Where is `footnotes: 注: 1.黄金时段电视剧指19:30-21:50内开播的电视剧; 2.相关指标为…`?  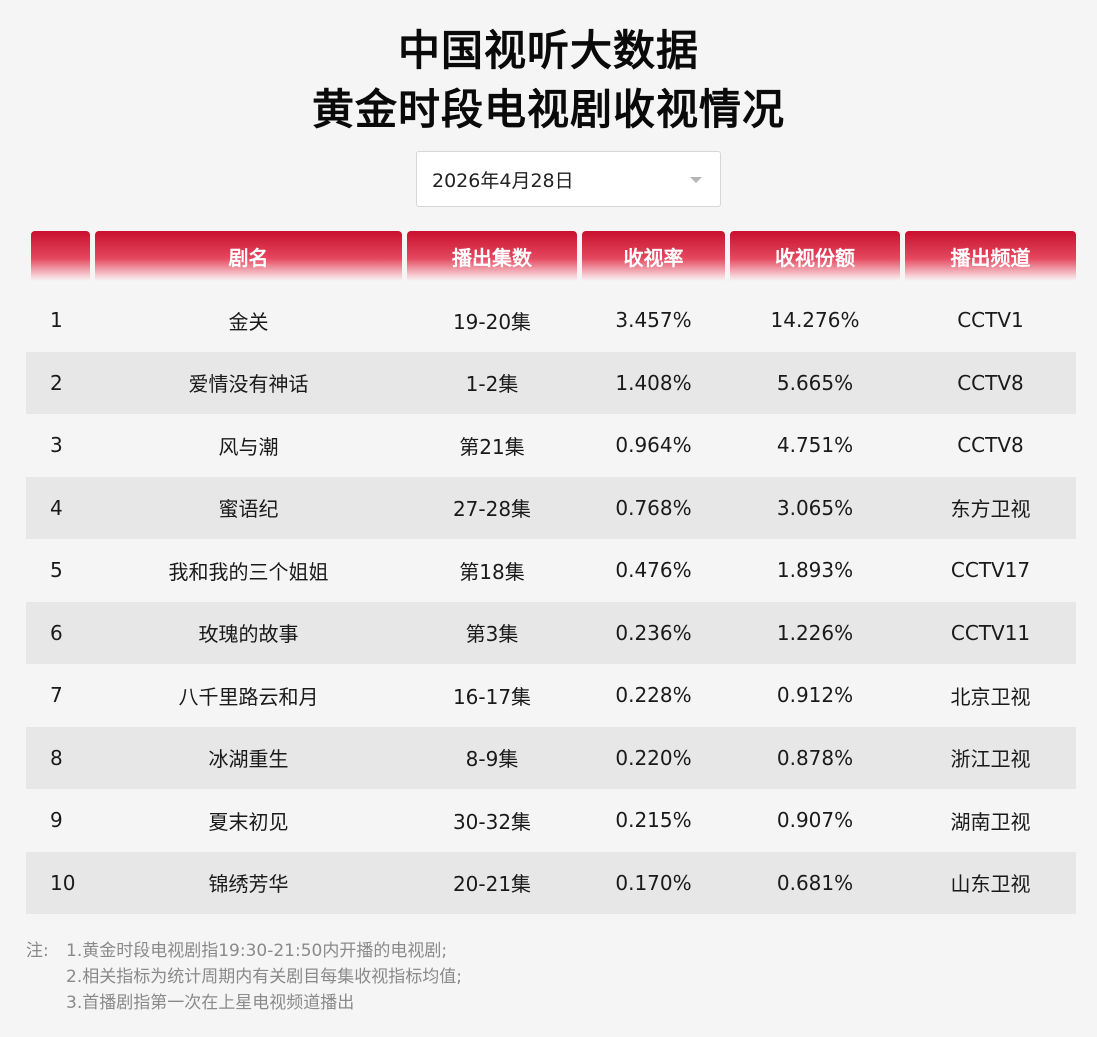 footnotes: 注: 1.黄金时段电视剧指19:30-21:50内开播的电视剧; 2.相关指标为… is located at coordinates (244, 977).